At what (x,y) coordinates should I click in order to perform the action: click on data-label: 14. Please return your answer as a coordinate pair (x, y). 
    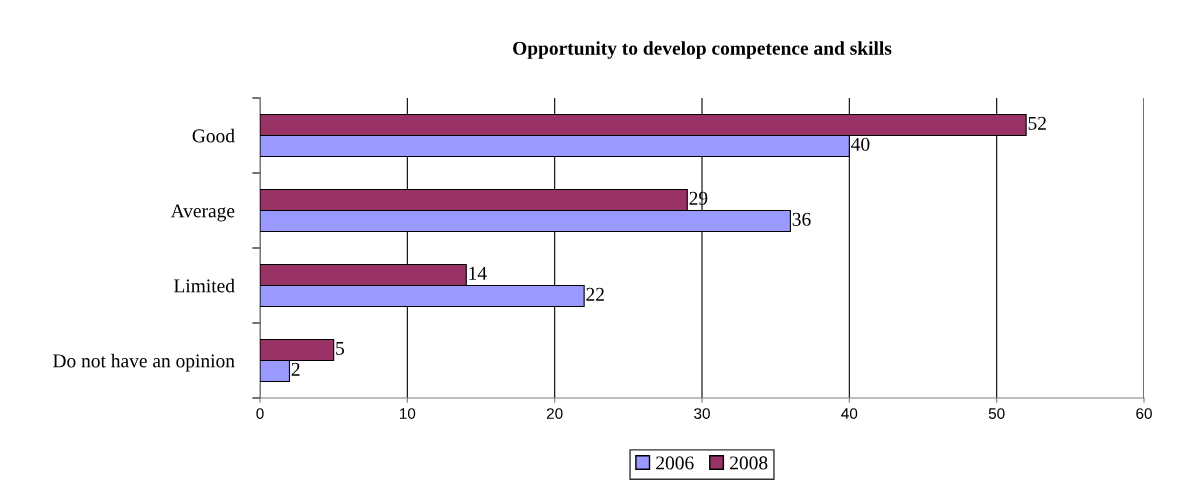
    Looking at the image, I should click on (478, 273).